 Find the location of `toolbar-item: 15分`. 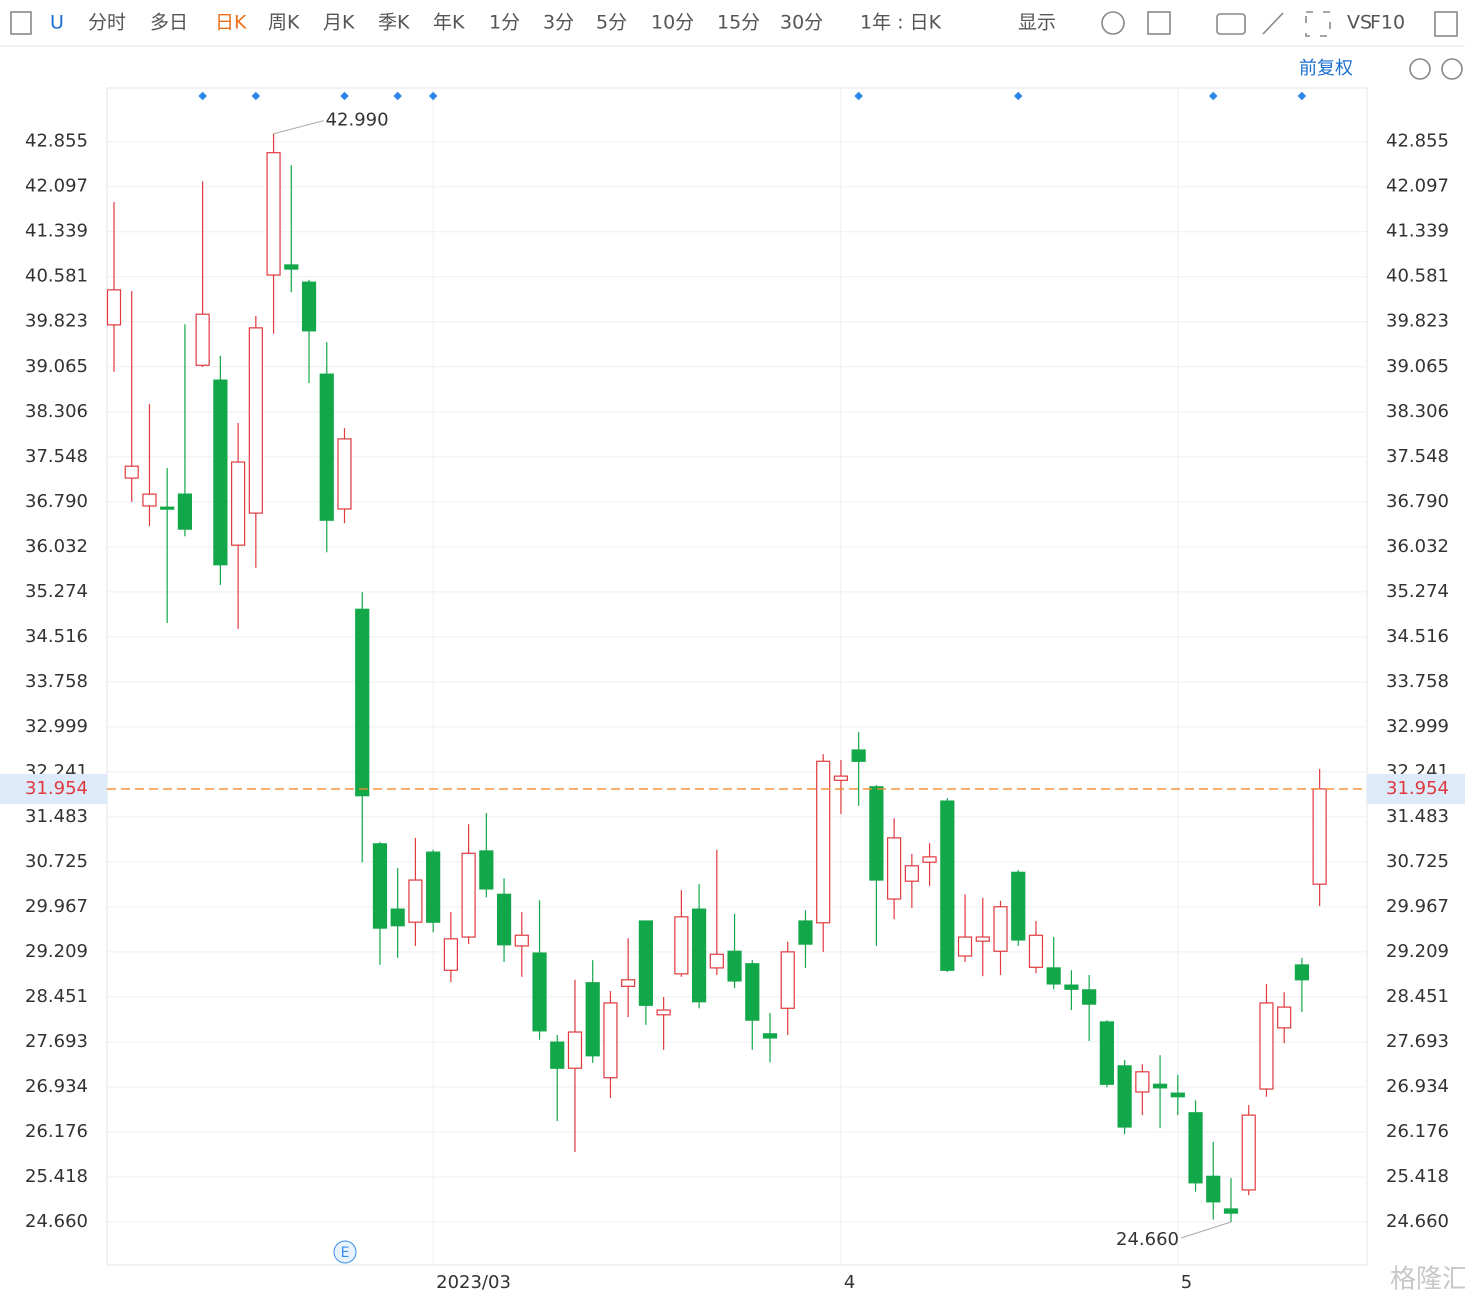

toolbar-item: 15分 is located at coordinates (738, 23).